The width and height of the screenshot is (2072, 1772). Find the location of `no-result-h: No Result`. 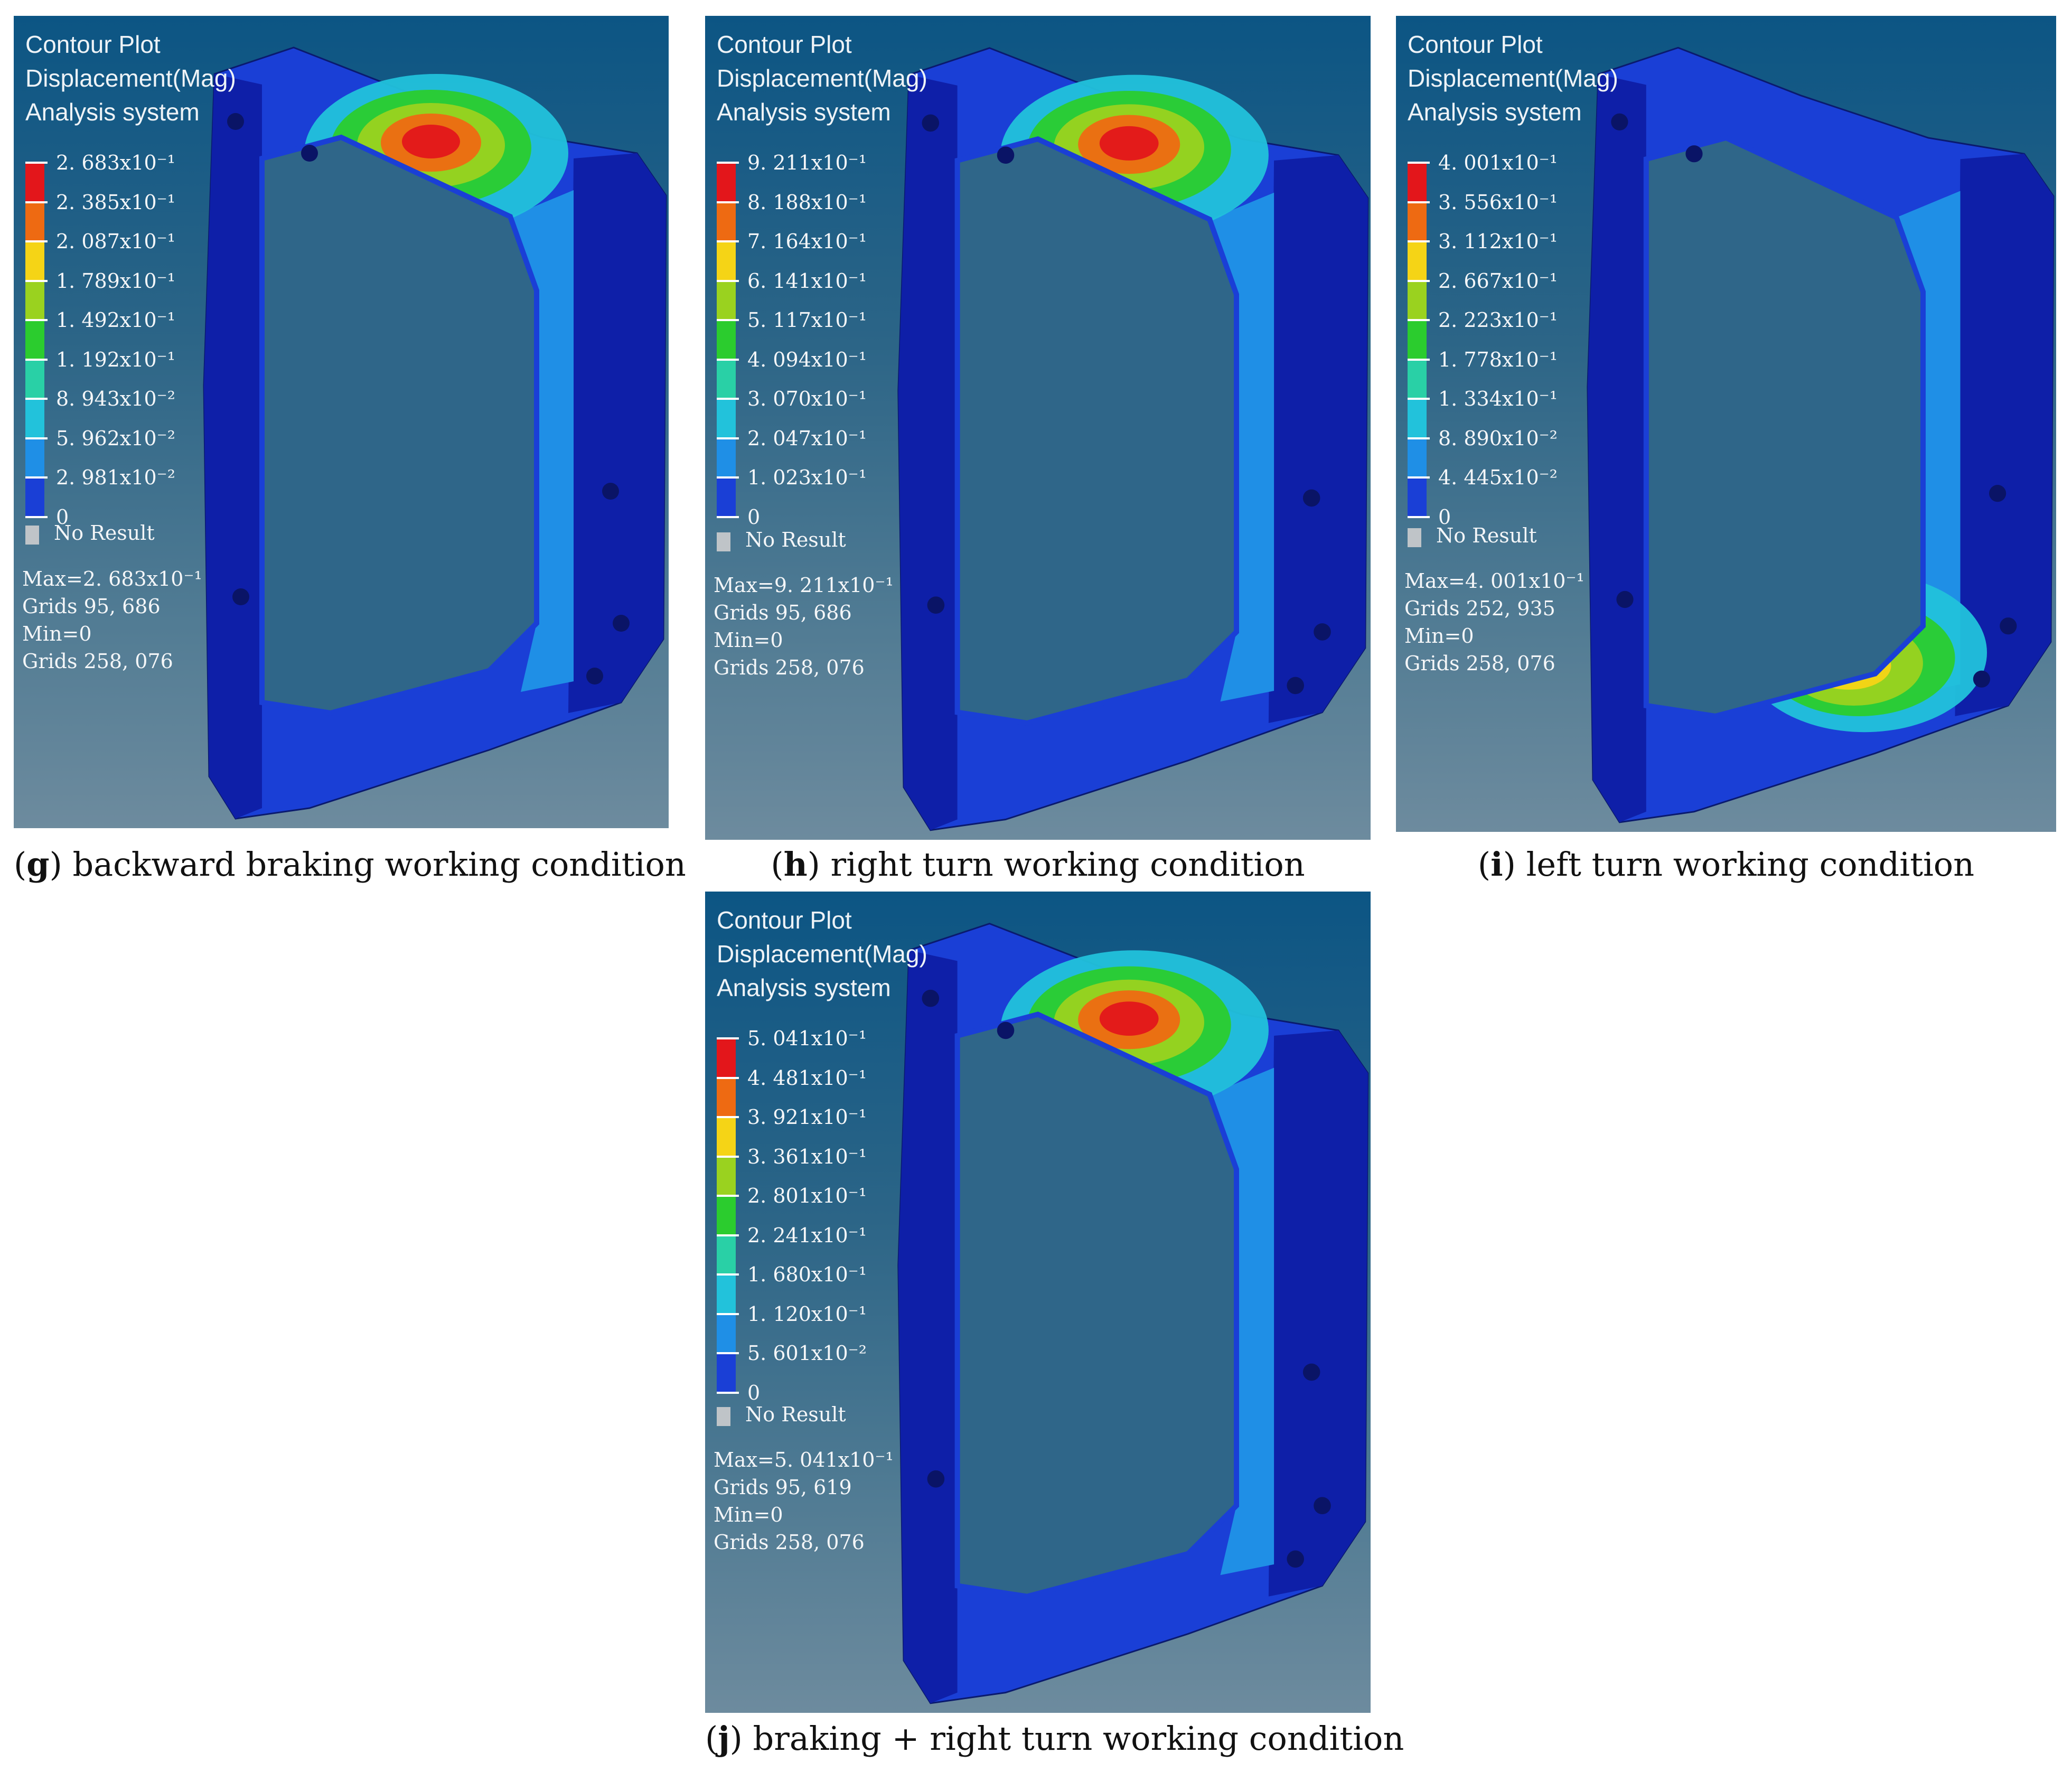

no-result-h: No Result is located at coordinates (781, 539).